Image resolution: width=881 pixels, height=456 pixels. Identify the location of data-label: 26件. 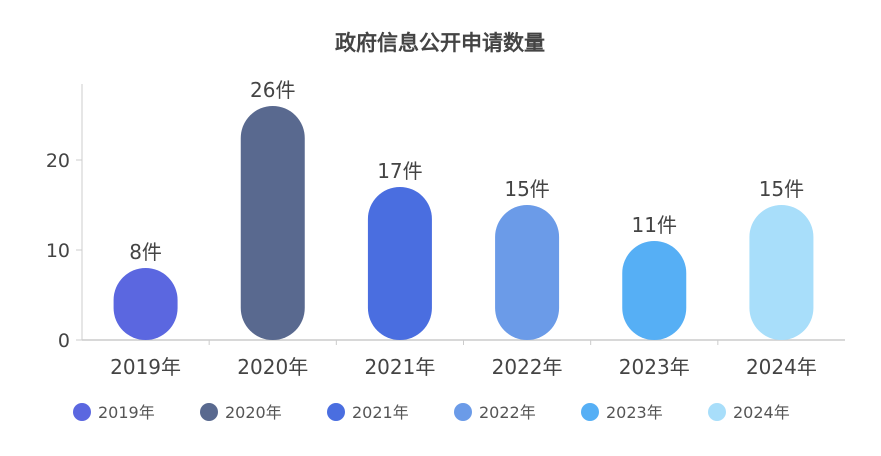
(272, 90).